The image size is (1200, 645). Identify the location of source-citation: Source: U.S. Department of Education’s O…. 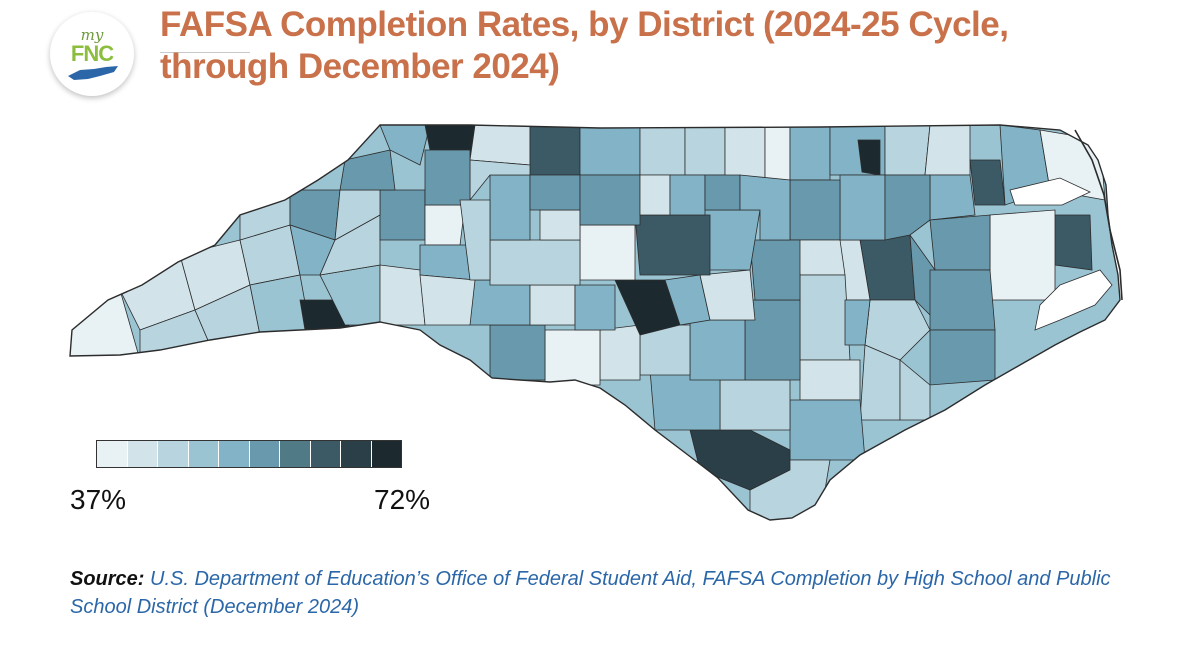
(600, 593).